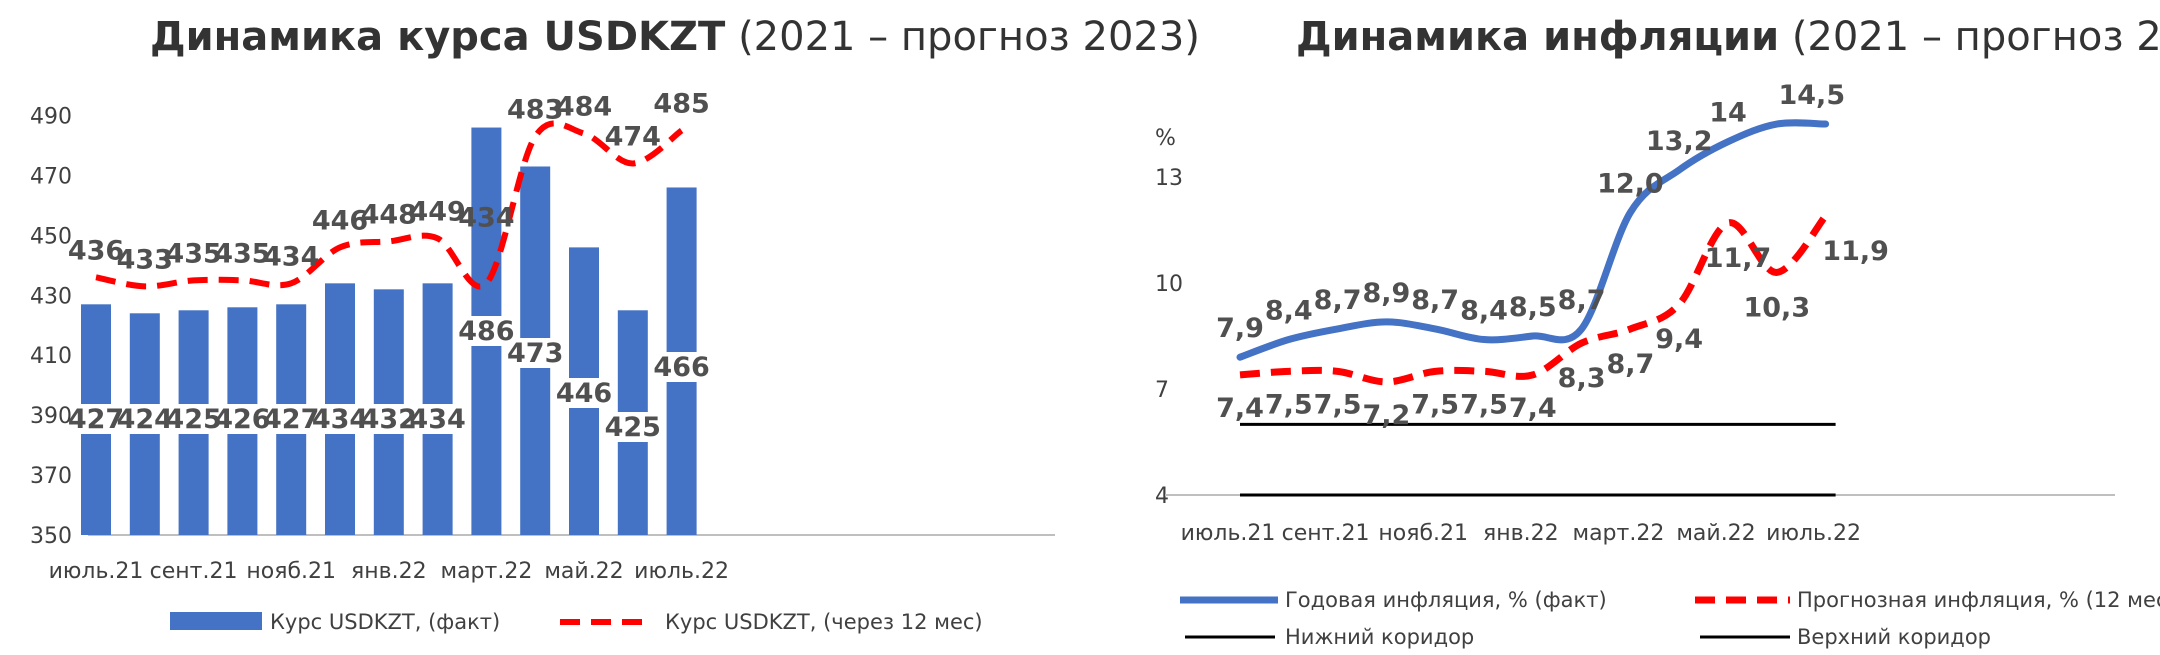 The height and width of the screenshot is (655, 2160). What do you see at coordinates (1738, 258) in the screenshot?
I see `forecast-data-label: 11,7` at bounding box center [1738, 258].